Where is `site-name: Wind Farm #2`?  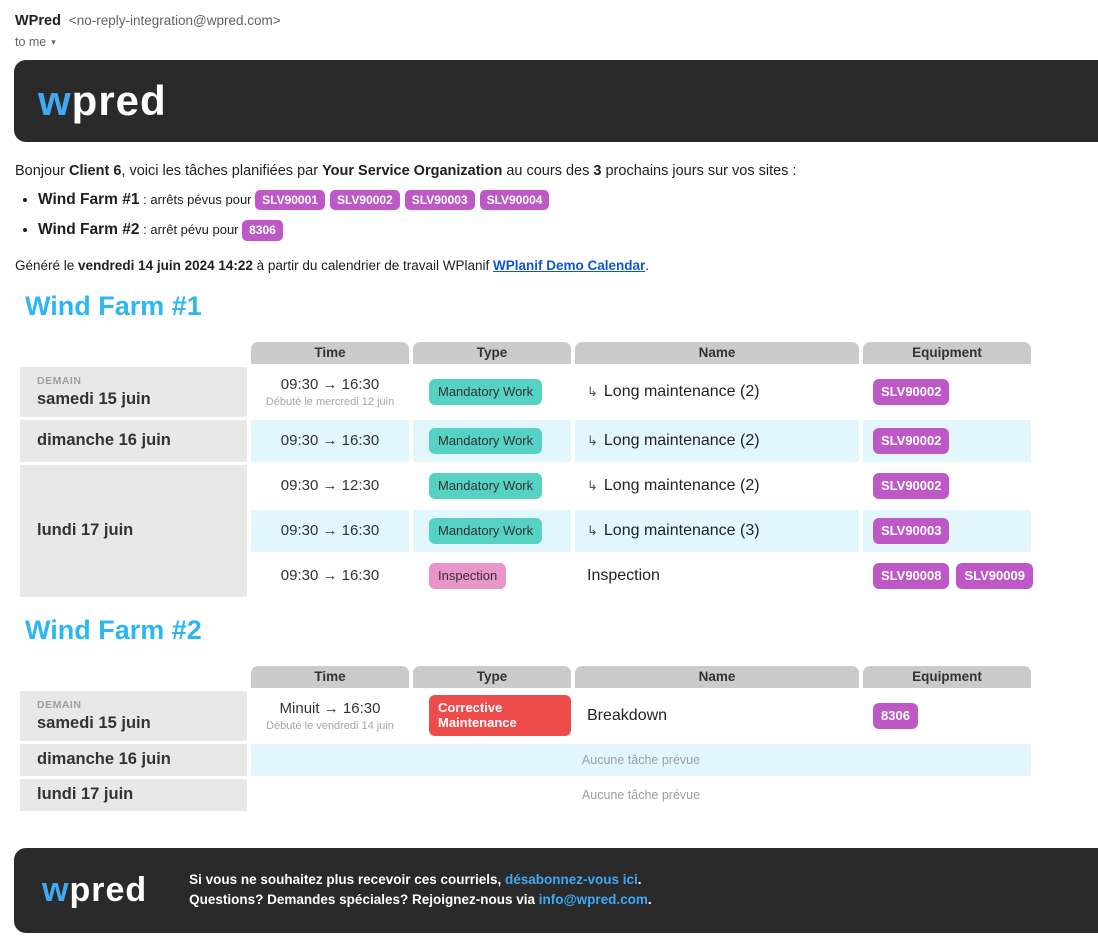
site-name: Wind Farm #2 is located at coordinates (89, 230).